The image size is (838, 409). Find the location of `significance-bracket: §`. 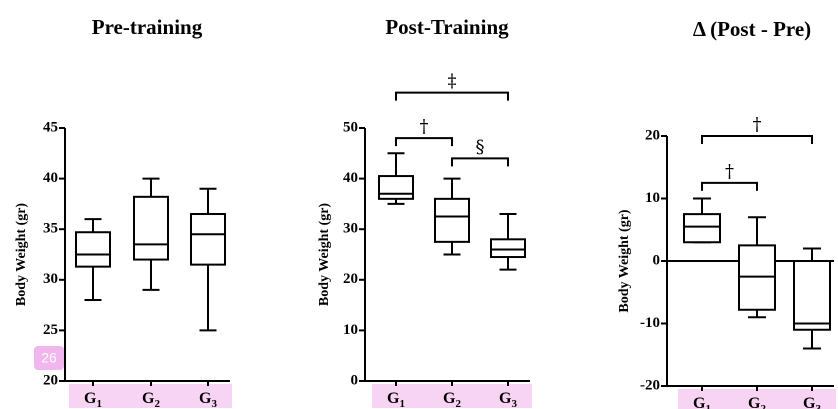

significance-bracket: § is located at coordinates (480, 151).